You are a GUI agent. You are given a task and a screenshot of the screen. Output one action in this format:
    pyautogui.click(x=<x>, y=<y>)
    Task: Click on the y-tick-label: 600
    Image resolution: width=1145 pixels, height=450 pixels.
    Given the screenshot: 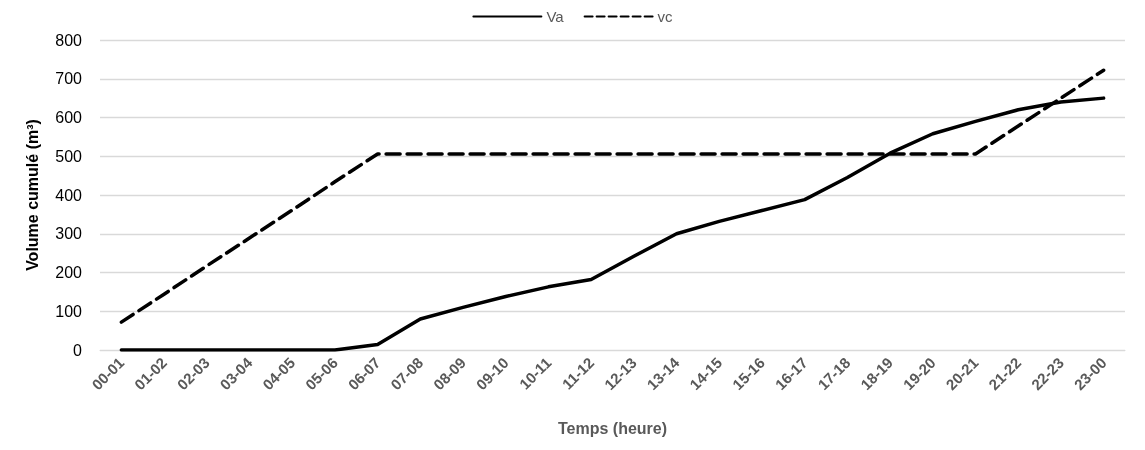 What is the action you would take?
    pyautogui.click(x=69, y=117)
    